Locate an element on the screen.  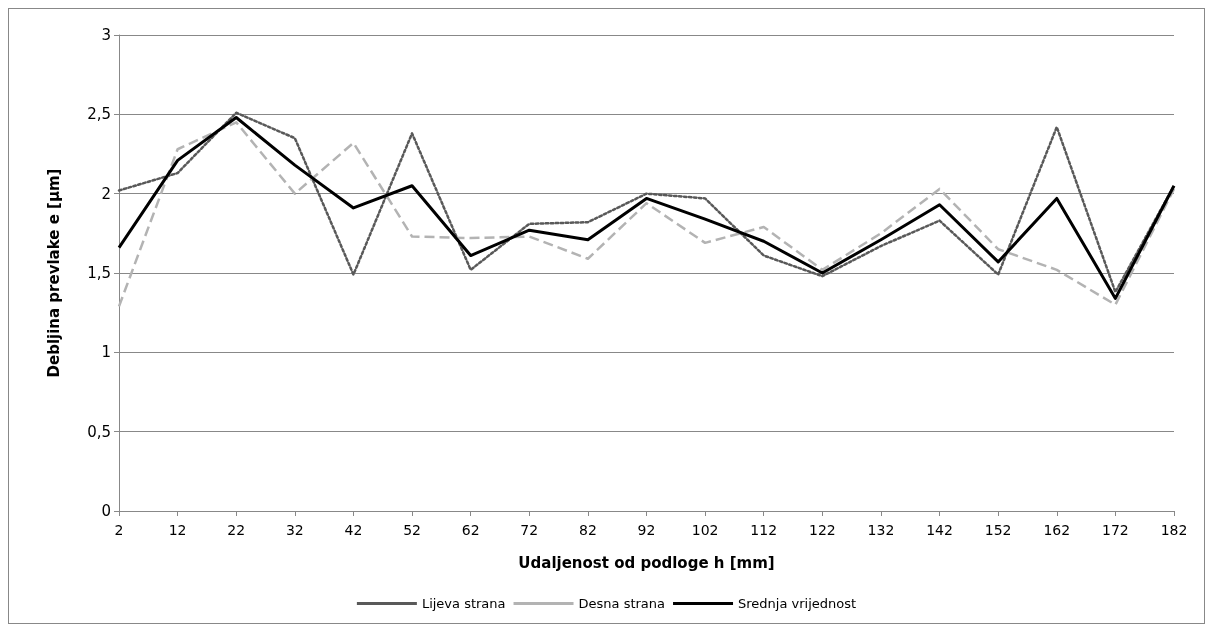
x-tick-label: 12 is located at coordinates (177, 530).